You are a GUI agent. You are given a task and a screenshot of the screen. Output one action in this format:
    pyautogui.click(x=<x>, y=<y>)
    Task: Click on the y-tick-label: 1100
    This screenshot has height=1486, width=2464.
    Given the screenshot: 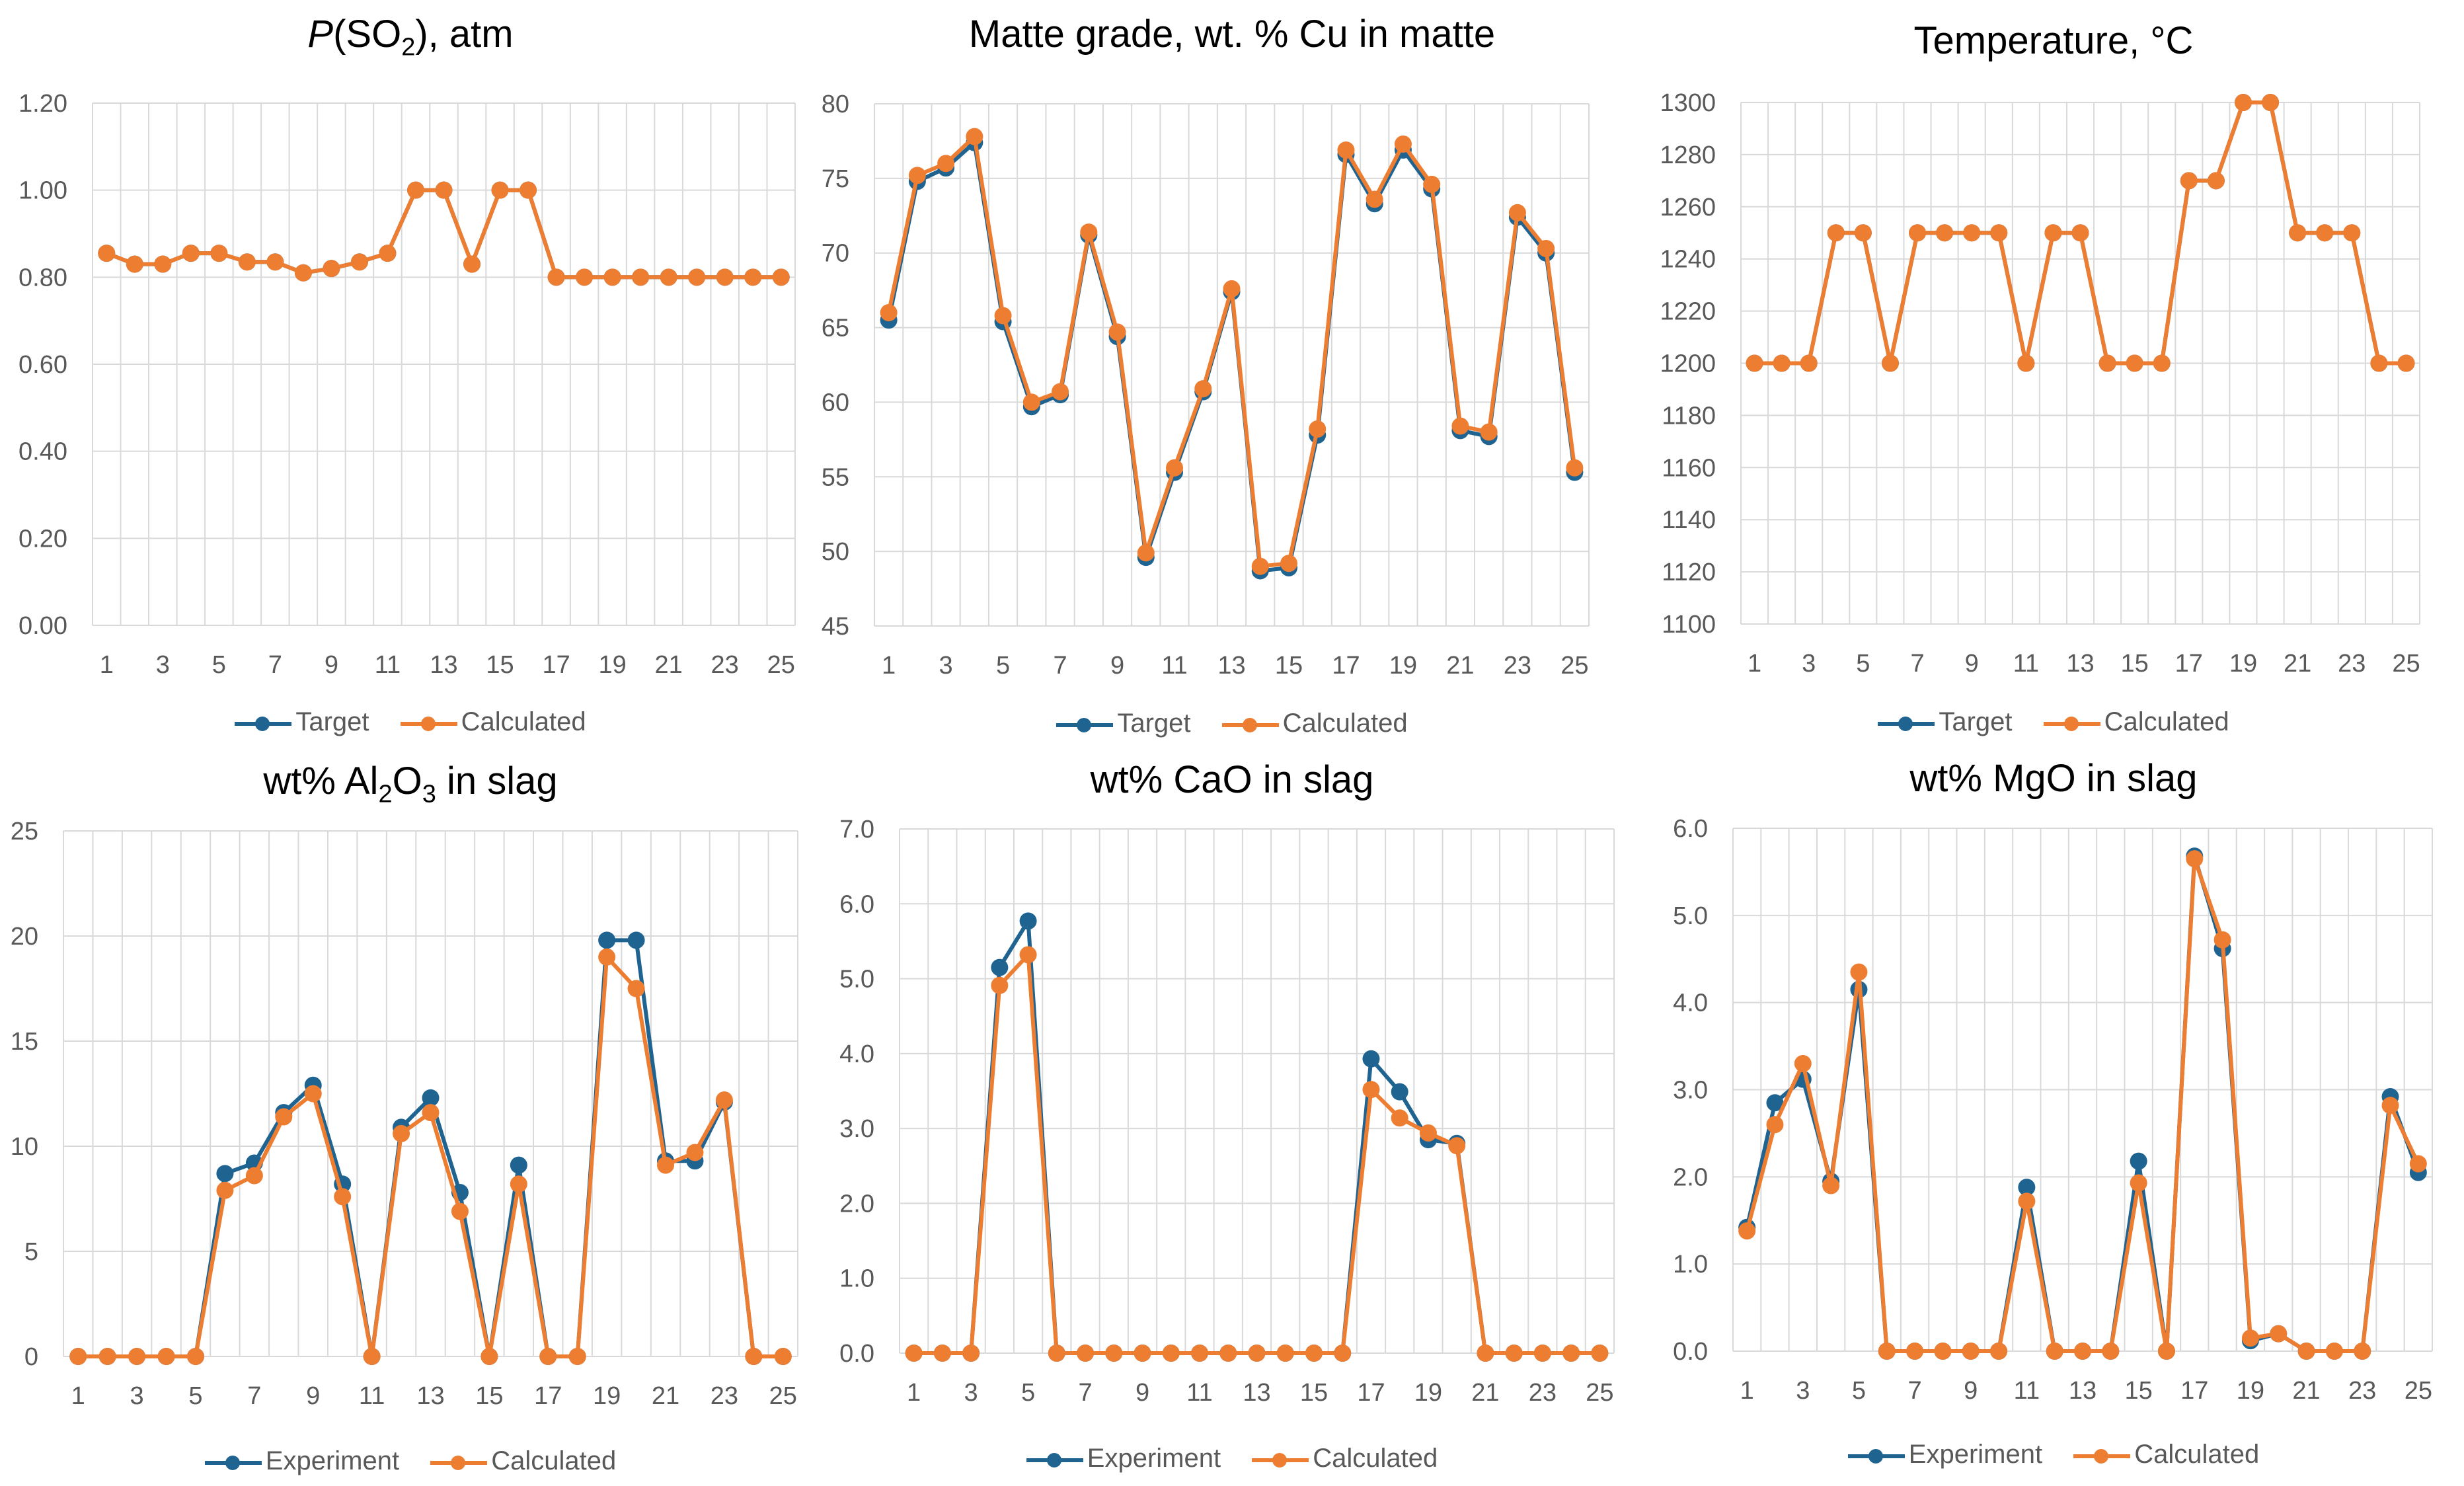 What is the action you would take?
    pyautogui.click(x=1689, y=625)
    